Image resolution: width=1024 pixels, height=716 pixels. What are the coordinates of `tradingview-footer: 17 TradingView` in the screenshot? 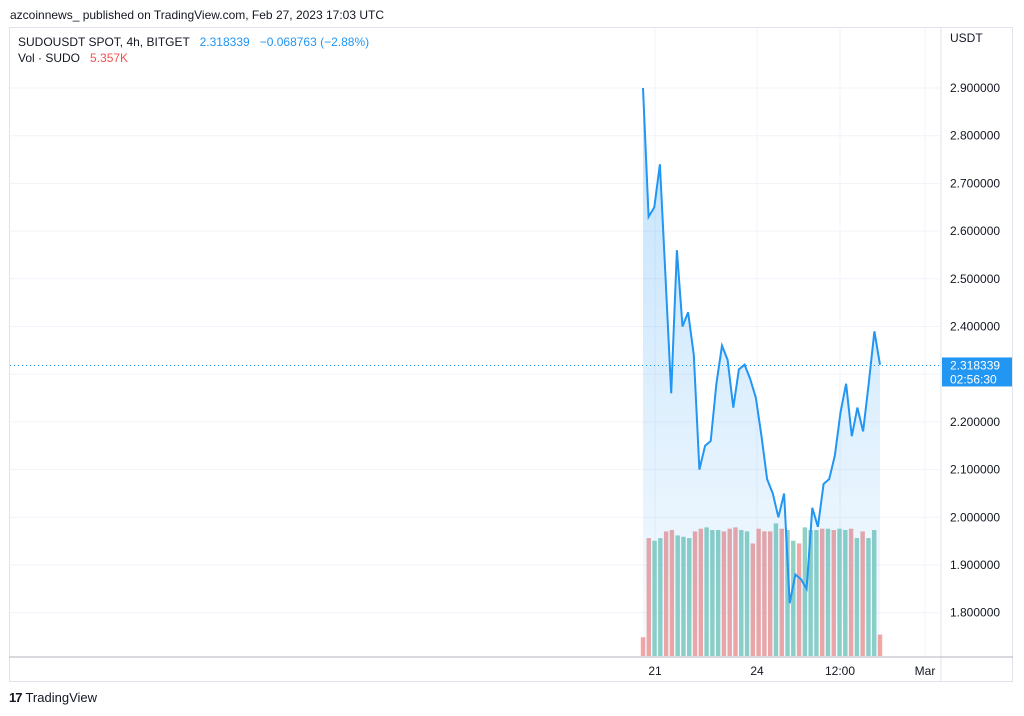 It's located at (53, 697).